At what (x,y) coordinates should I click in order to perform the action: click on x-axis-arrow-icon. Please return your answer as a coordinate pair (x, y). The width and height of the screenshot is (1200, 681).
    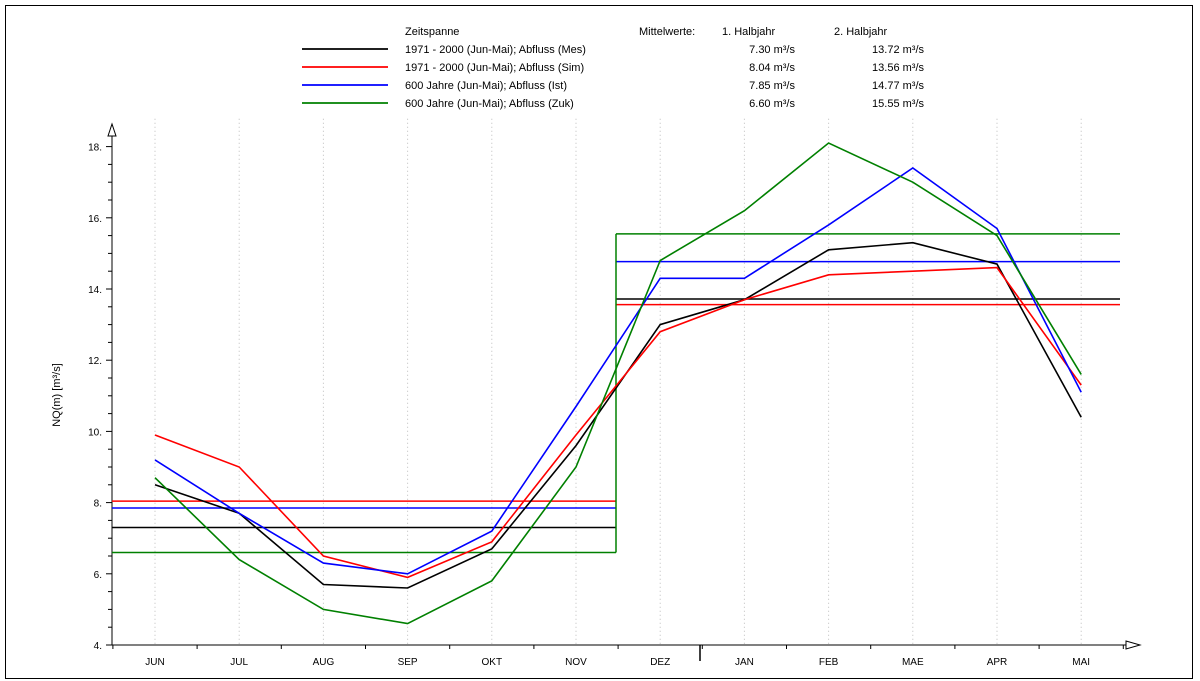
    Looking at the image, I should click on (1133, 645).